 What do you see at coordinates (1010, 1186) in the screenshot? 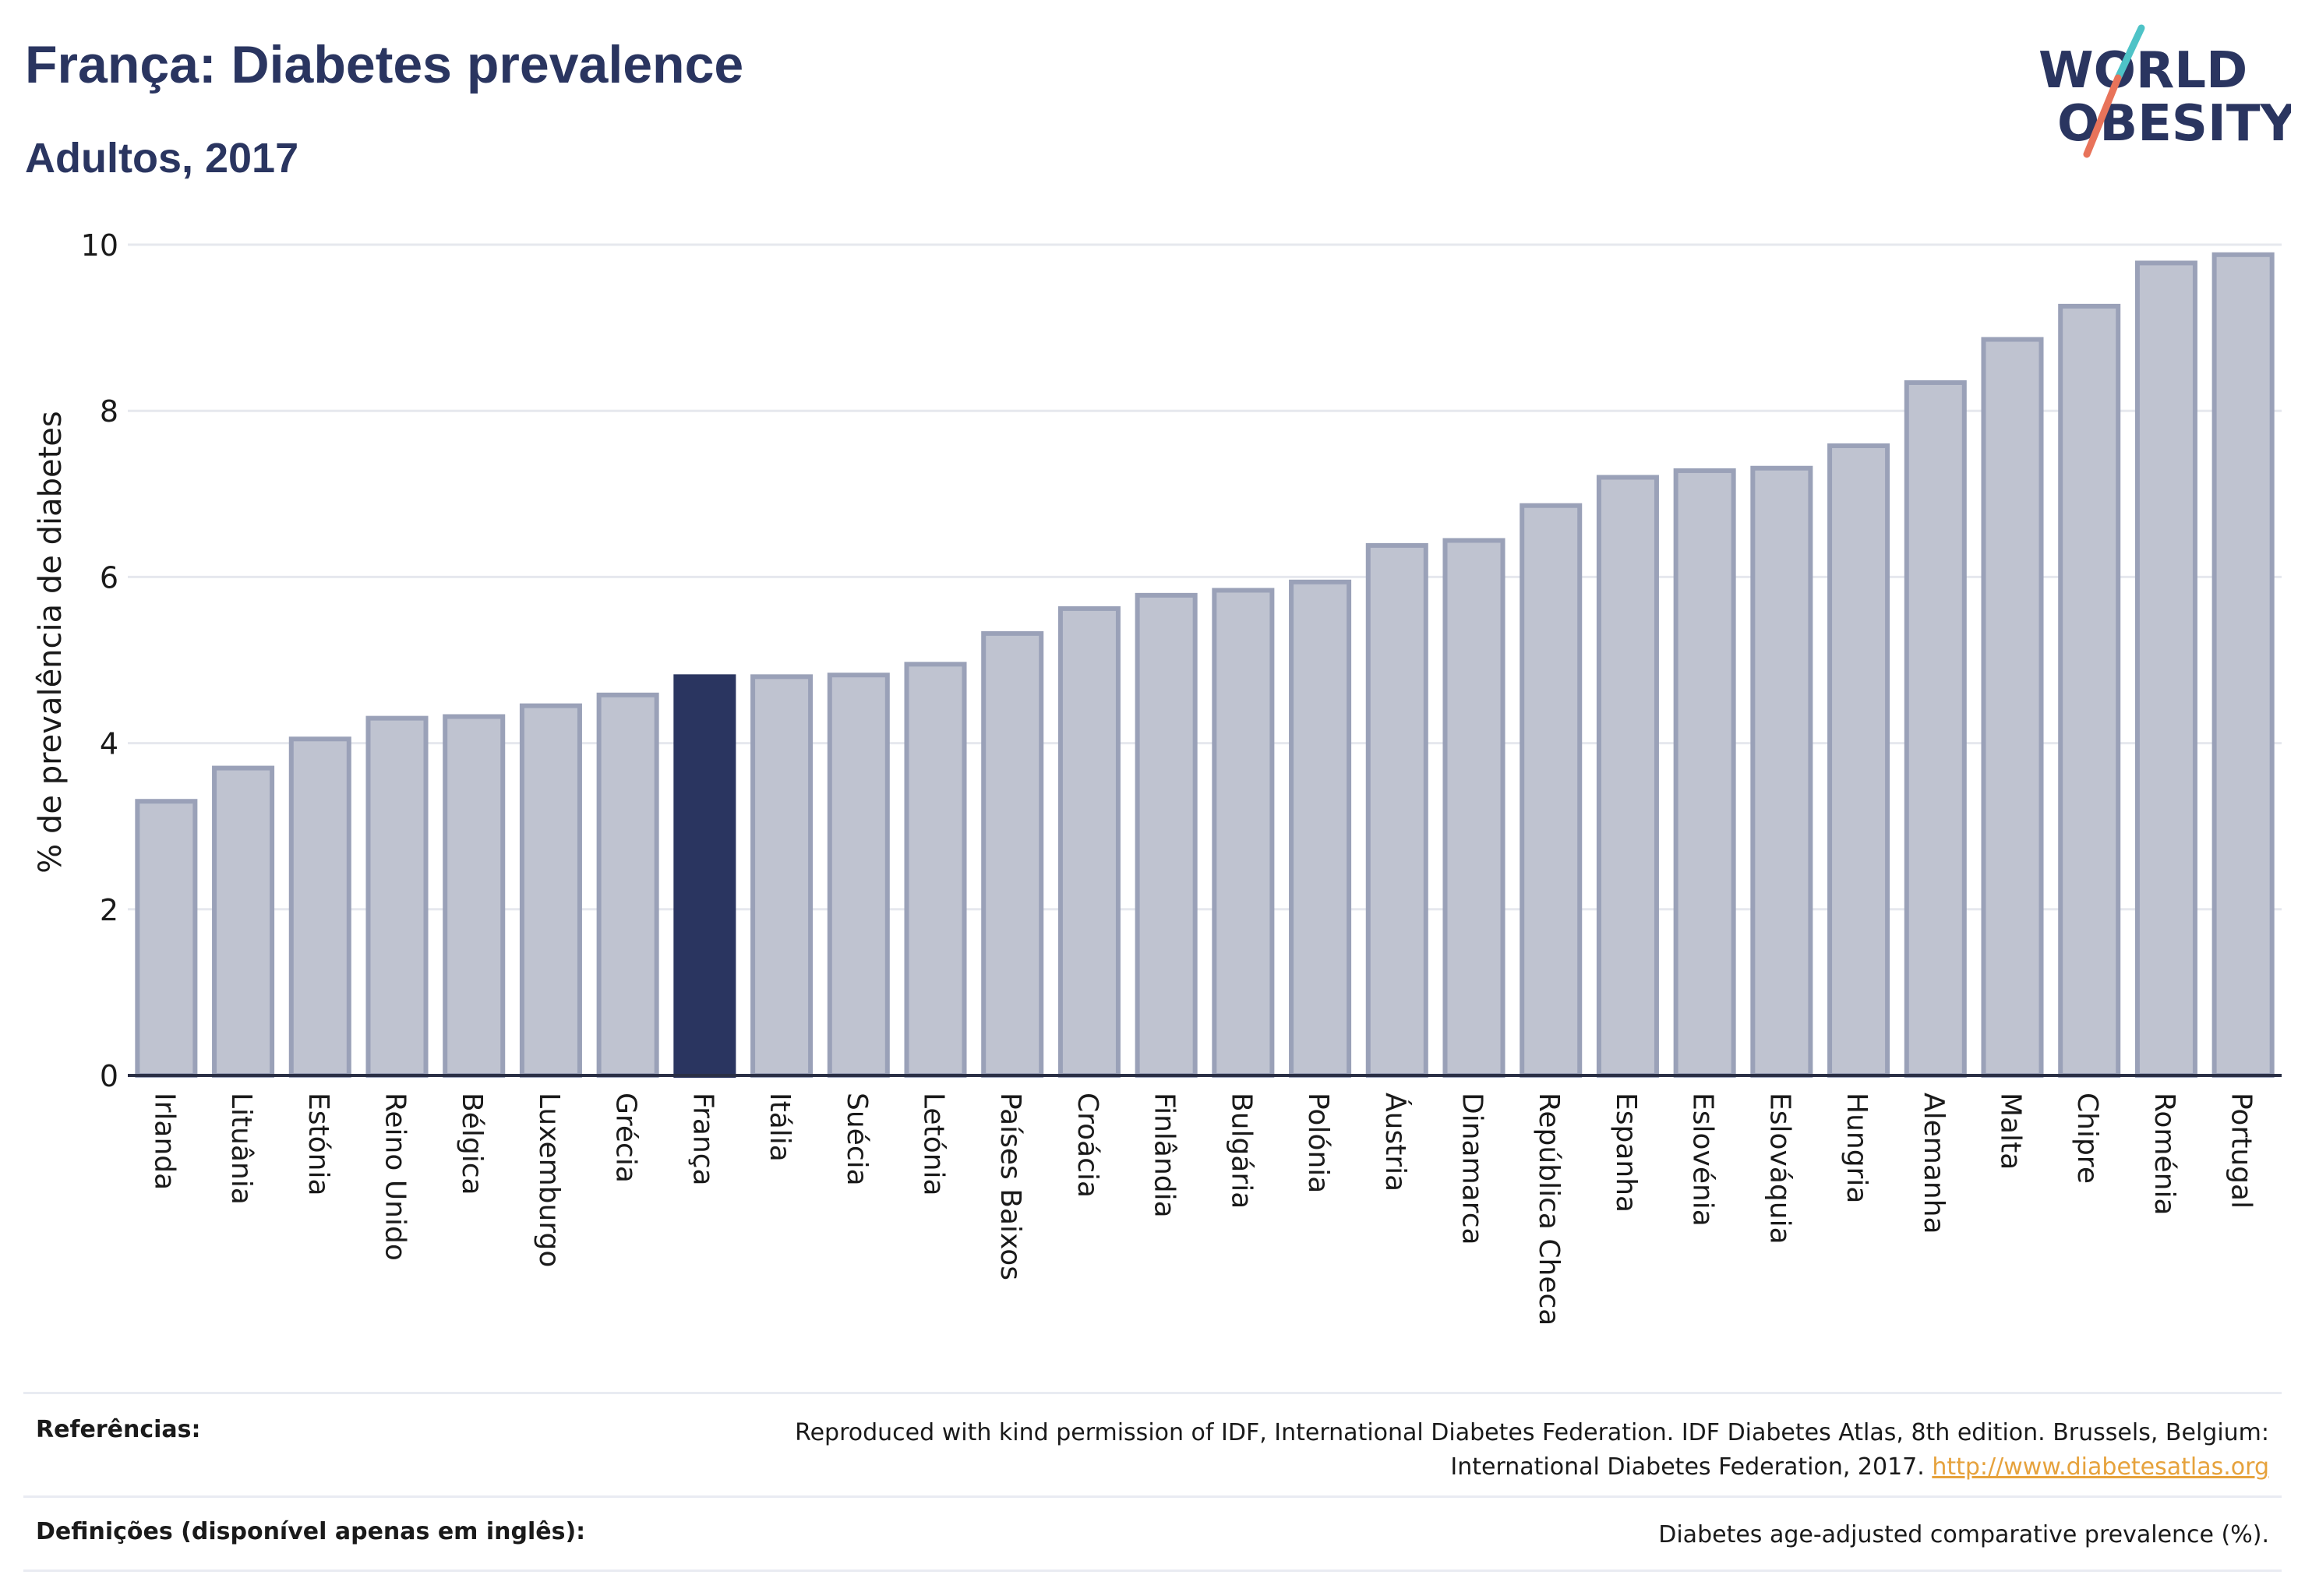
I see `x-tick-label: Países Baixos` at bounding box center [1010, 1186].